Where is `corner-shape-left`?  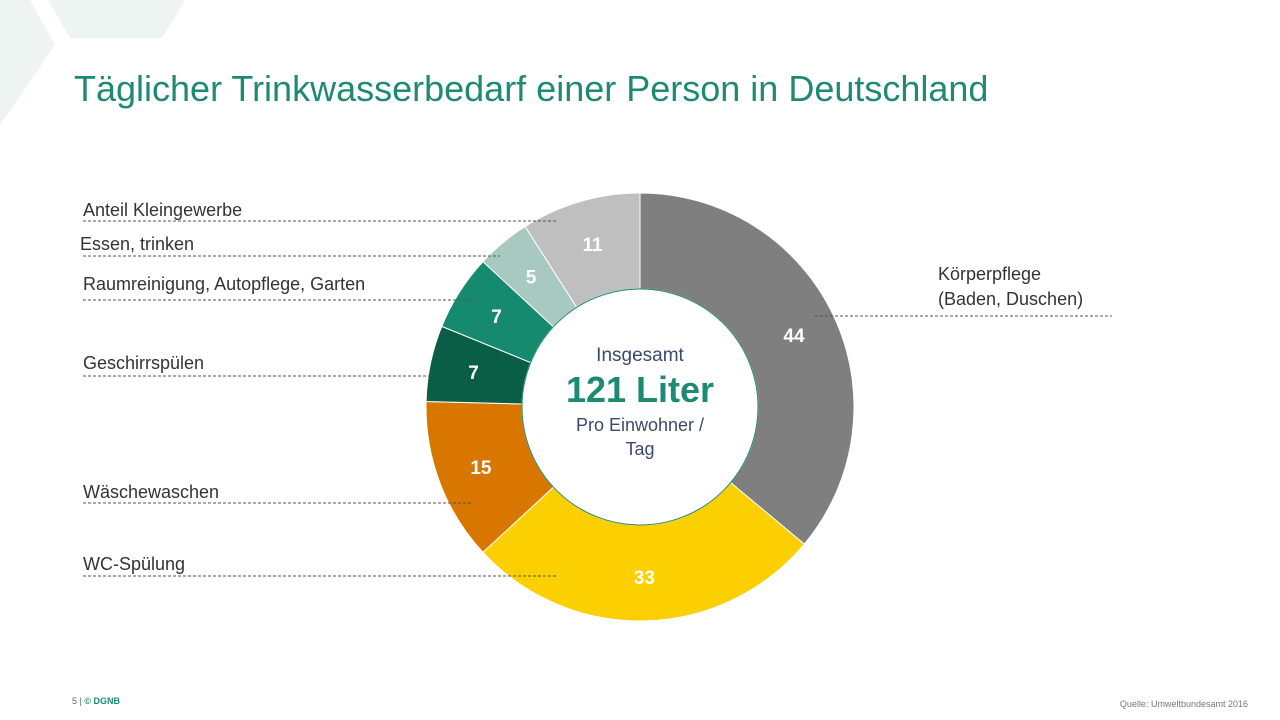
corner-shape-left is located at coordinates (27, 62).